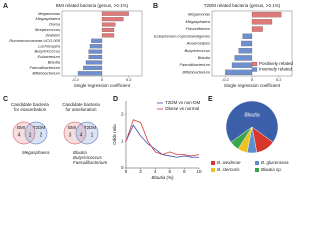  What do you see at coordinates (122, 140) in the screenshot?
I see `y-tick-label: 1` at bounding box center [122, 140].